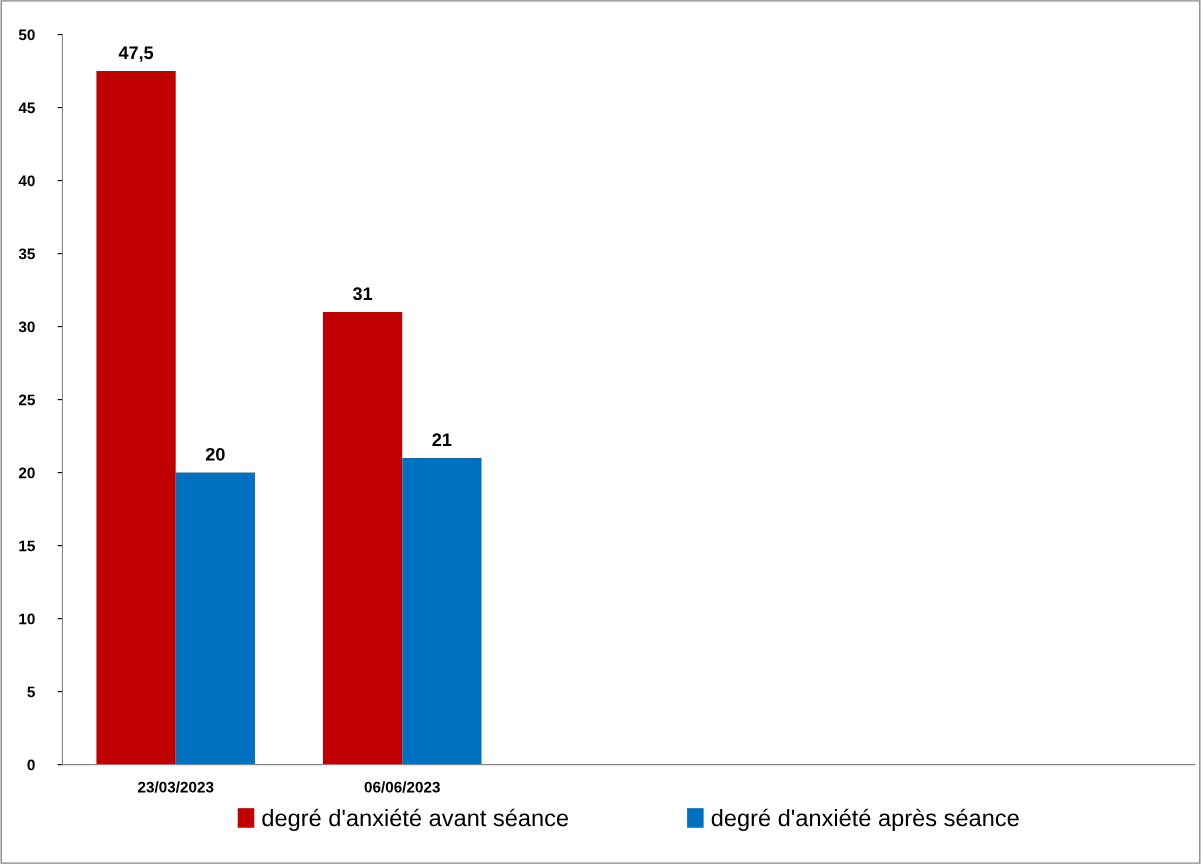 This screenshot has width=1201, height=864. I want to click on data-label: 31, so click(362, 294).